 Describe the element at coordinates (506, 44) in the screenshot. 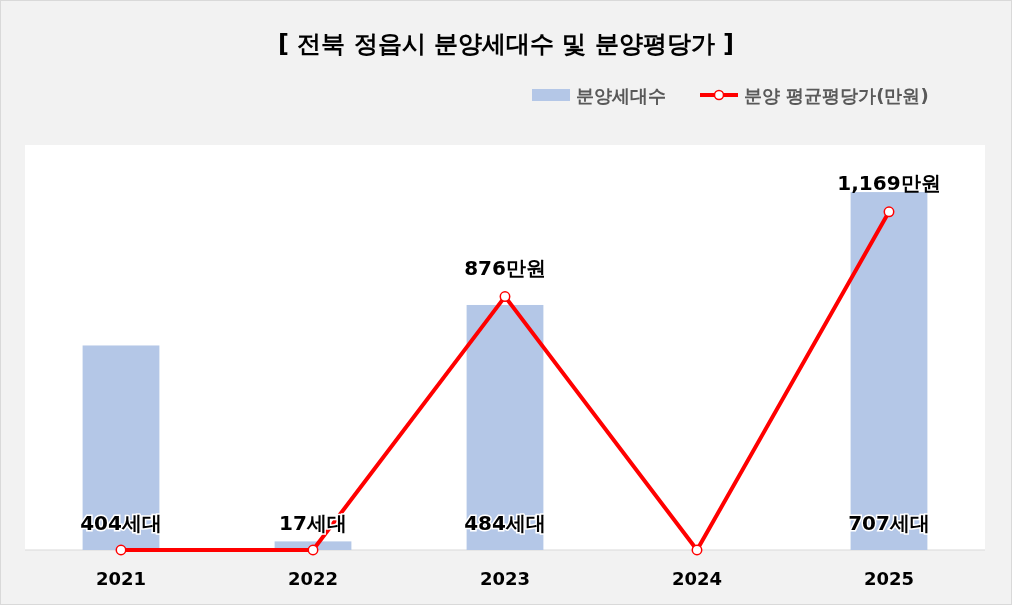

I see `chart-title: [ 전북 정읍시 분양세대수 및 분양평당가 ]` at that location.